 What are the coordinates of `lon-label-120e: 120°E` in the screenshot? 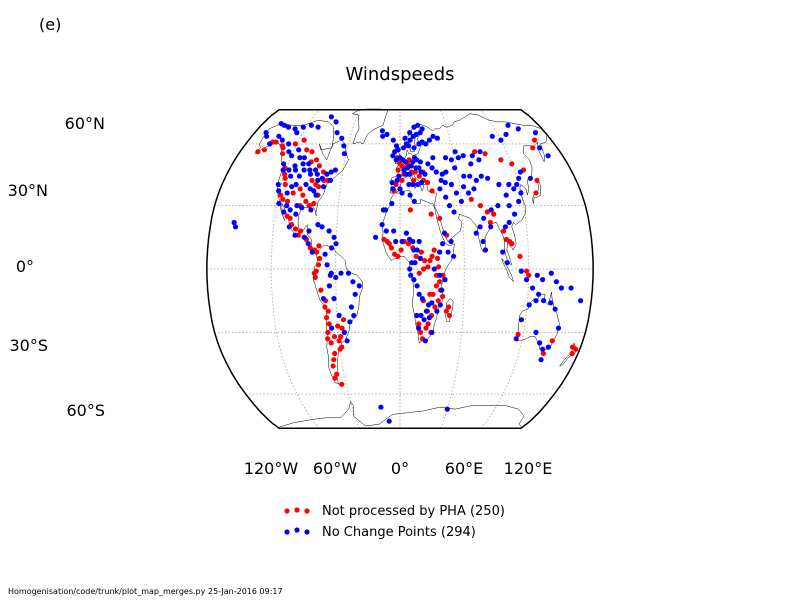 It's located at (528, 468).